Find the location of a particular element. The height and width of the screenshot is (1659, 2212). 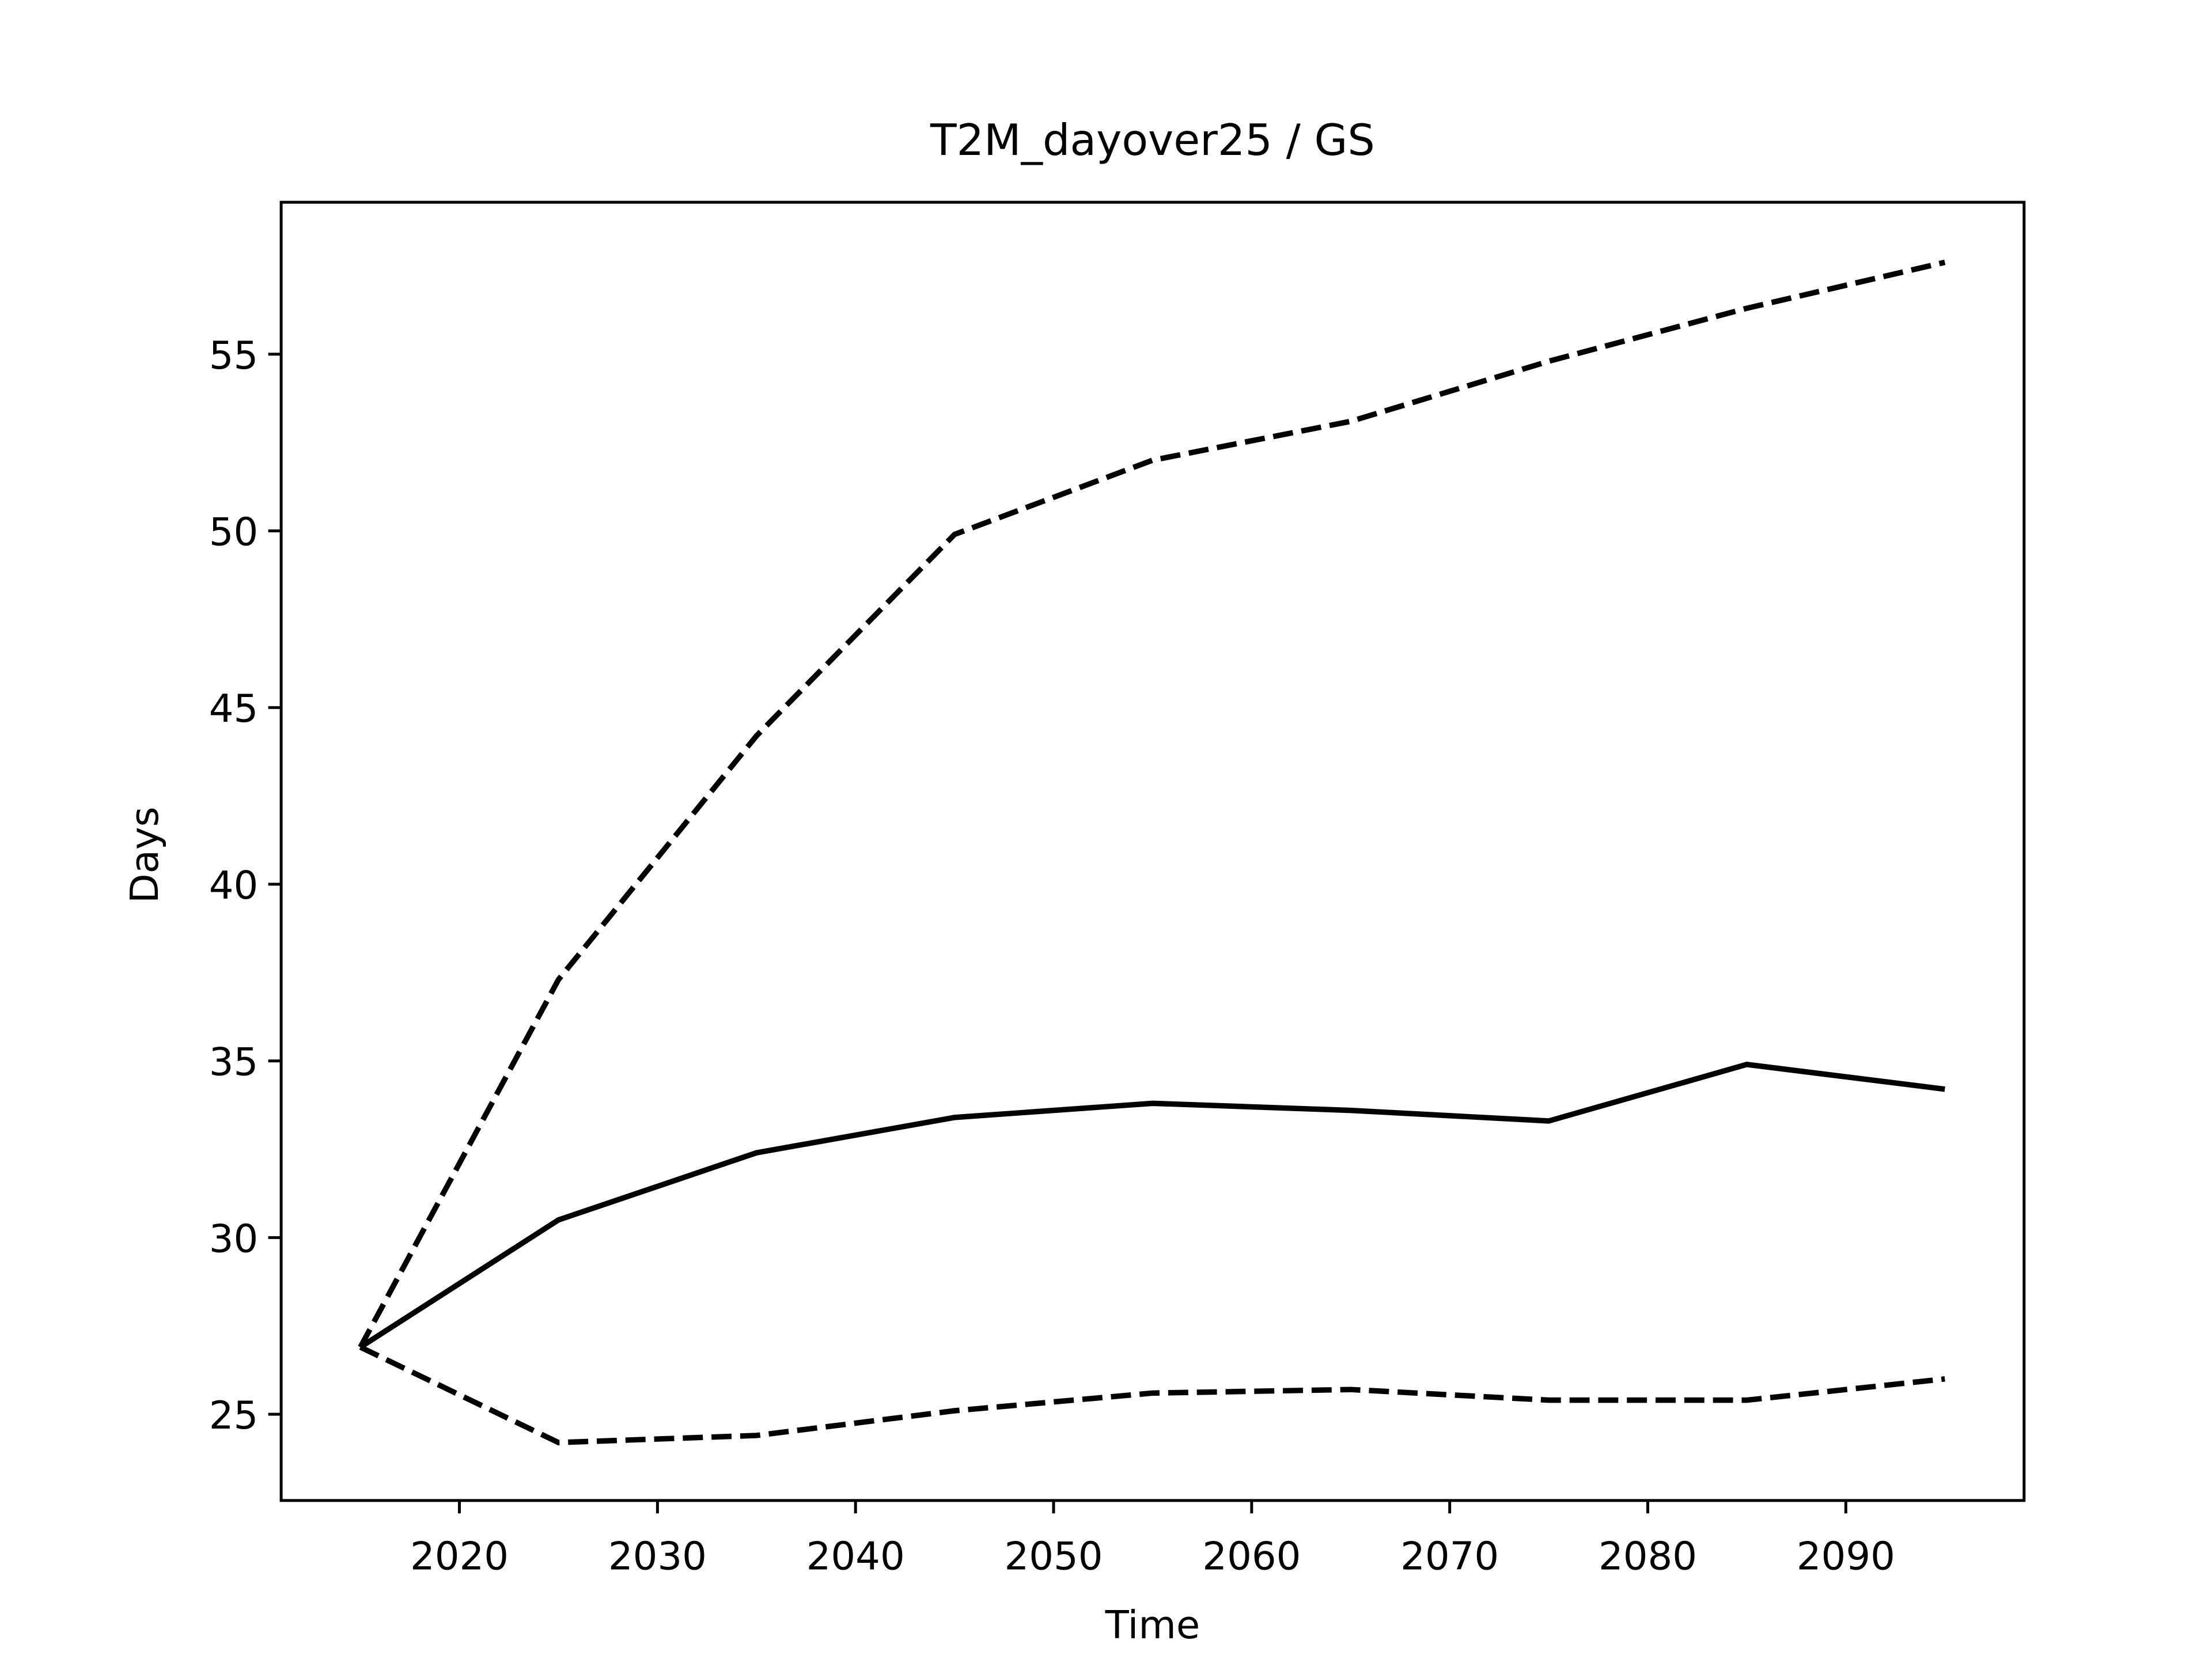

y-tick-label: 30 is located at coordinates (234, 1238).